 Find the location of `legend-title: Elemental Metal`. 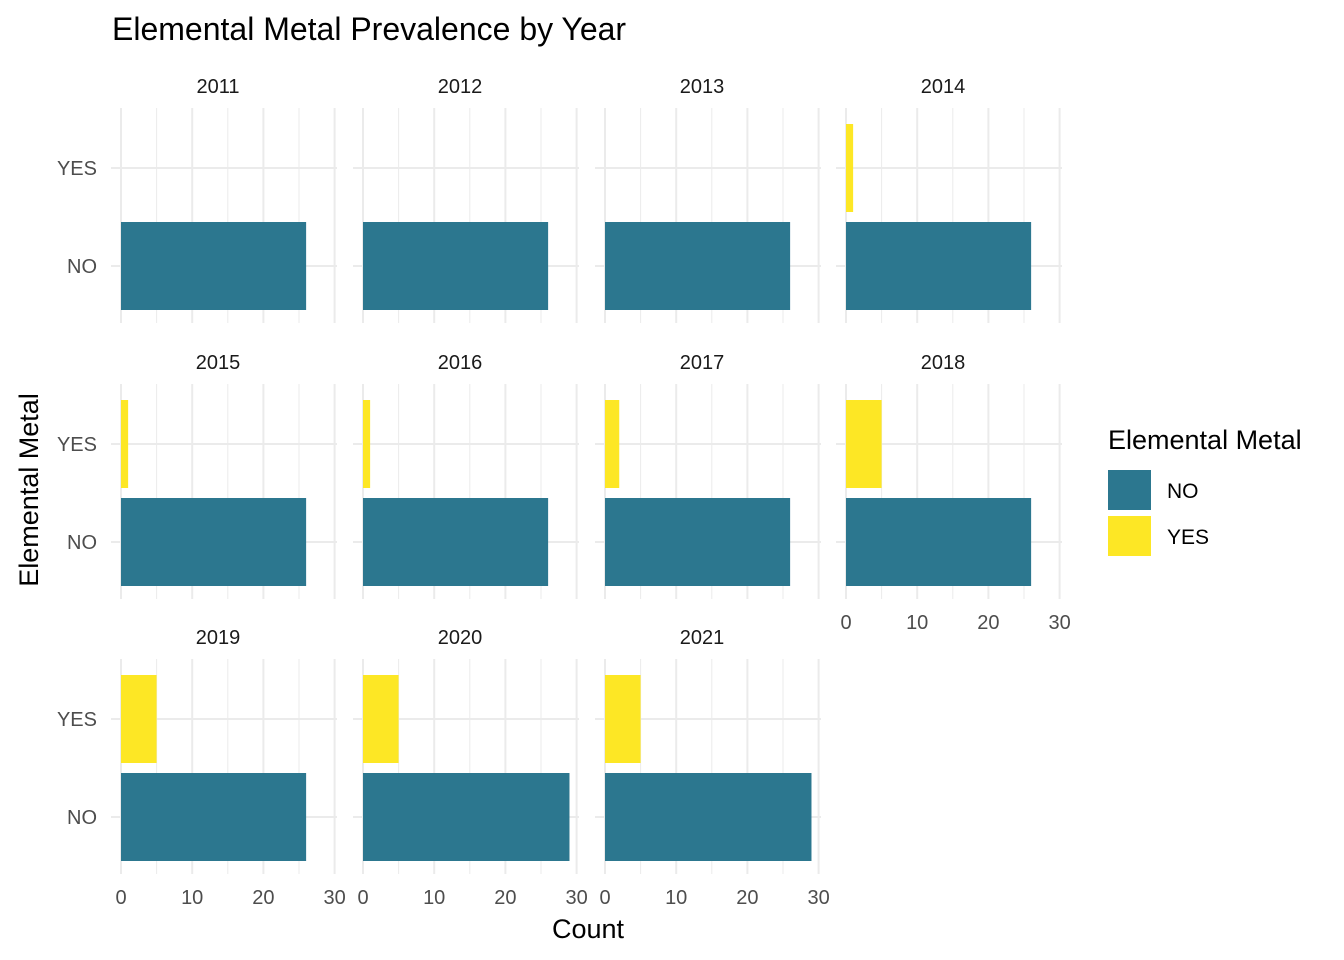

legend-title: Elemental Metal is located at coordinates (1205, 440).